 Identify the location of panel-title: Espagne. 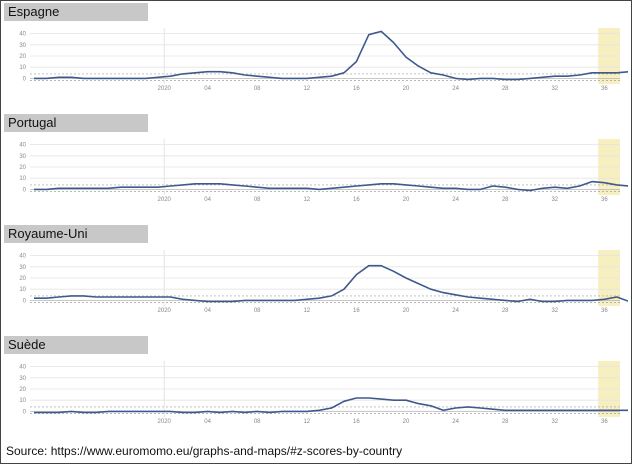
(76, 12).